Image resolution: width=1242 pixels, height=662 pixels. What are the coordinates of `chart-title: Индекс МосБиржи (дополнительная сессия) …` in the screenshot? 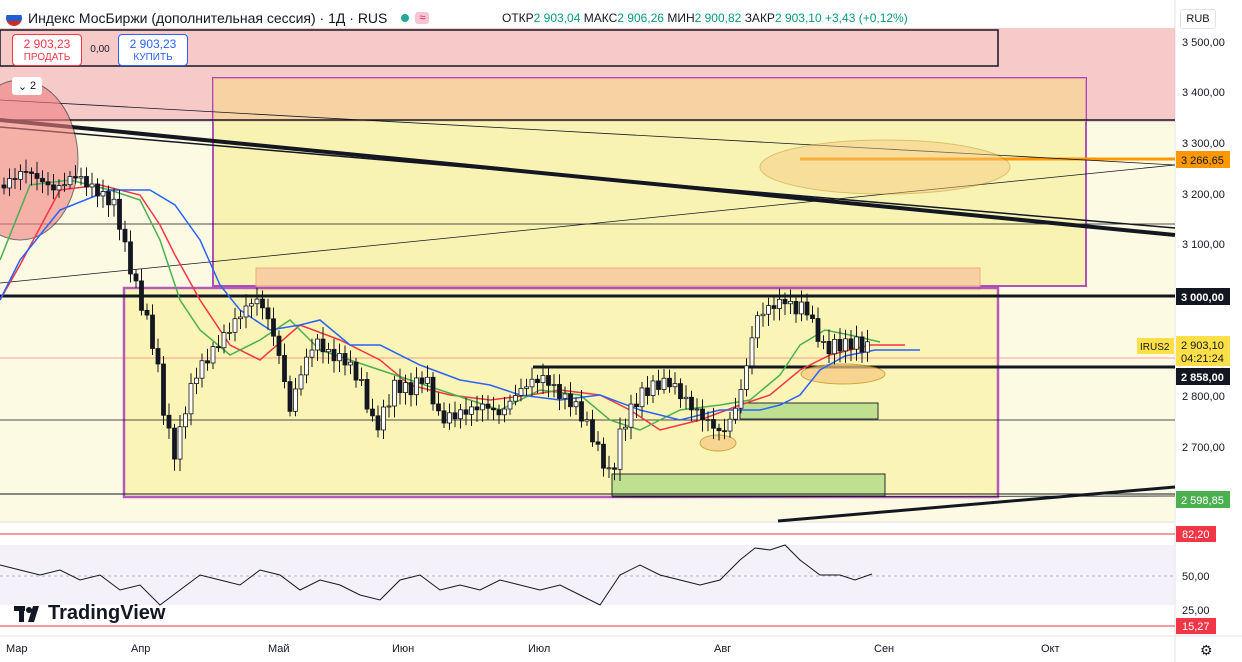 It's located at (208, 18).